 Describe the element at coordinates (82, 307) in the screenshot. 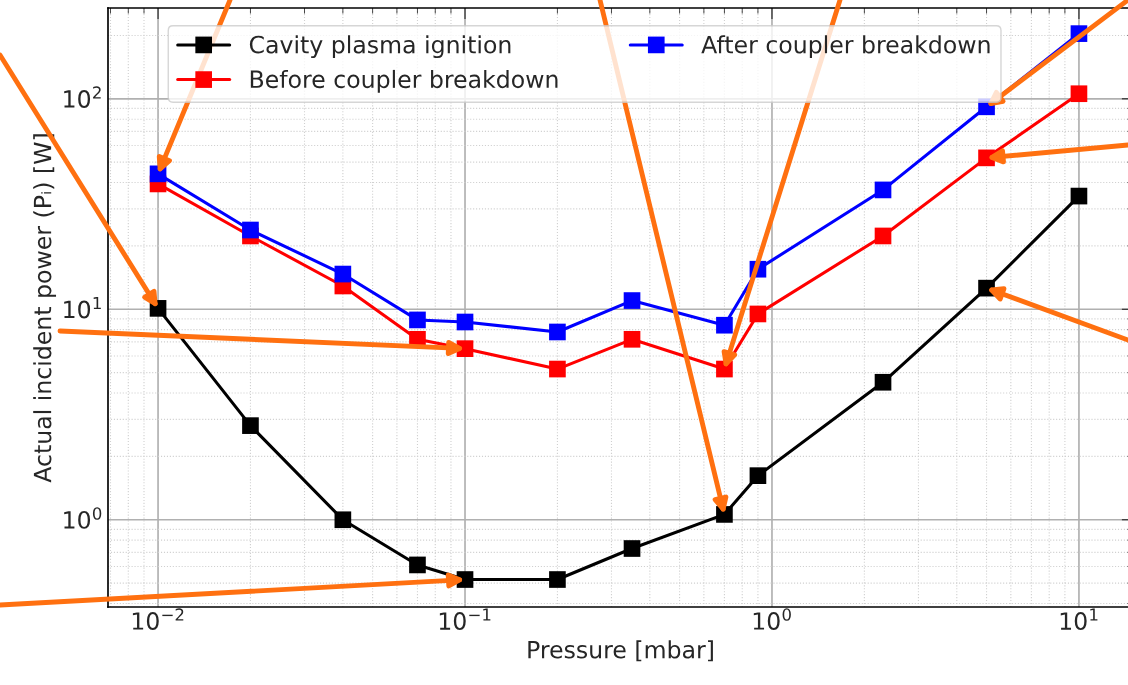

I see `y-tick-label: 10$^{1}$` at that location.